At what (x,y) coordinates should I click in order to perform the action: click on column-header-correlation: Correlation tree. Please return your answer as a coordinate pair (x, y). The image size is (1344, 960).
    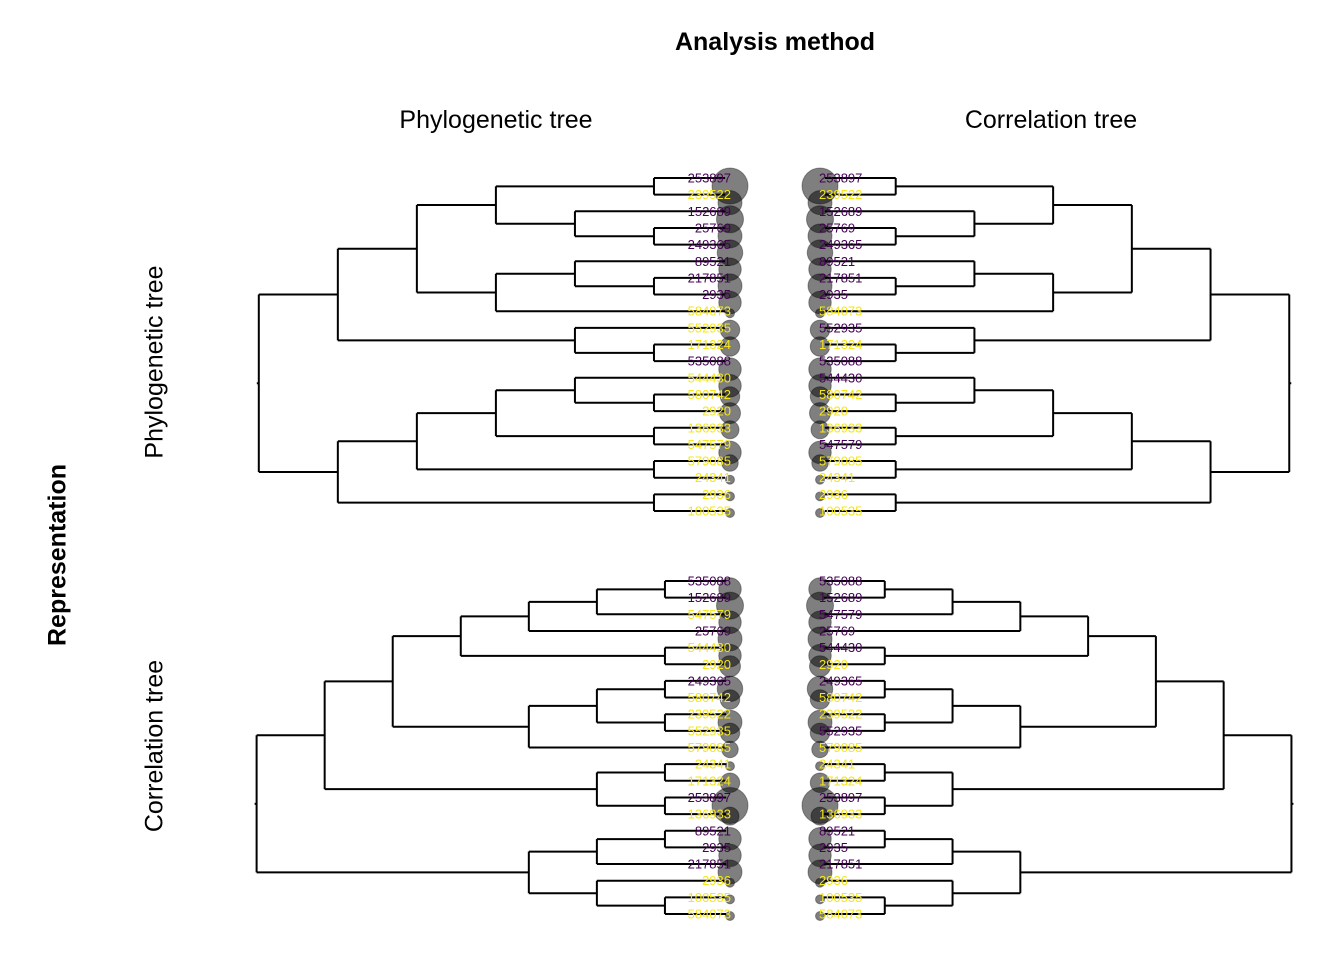
    Looking at the image, I should click on (1051, 120).